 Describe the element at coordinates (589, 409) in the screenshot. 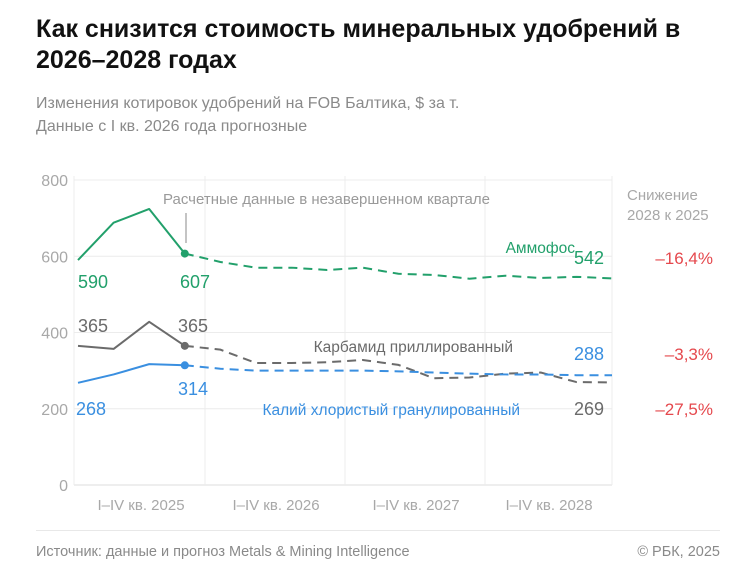

I see `data-label: 269` at that location.